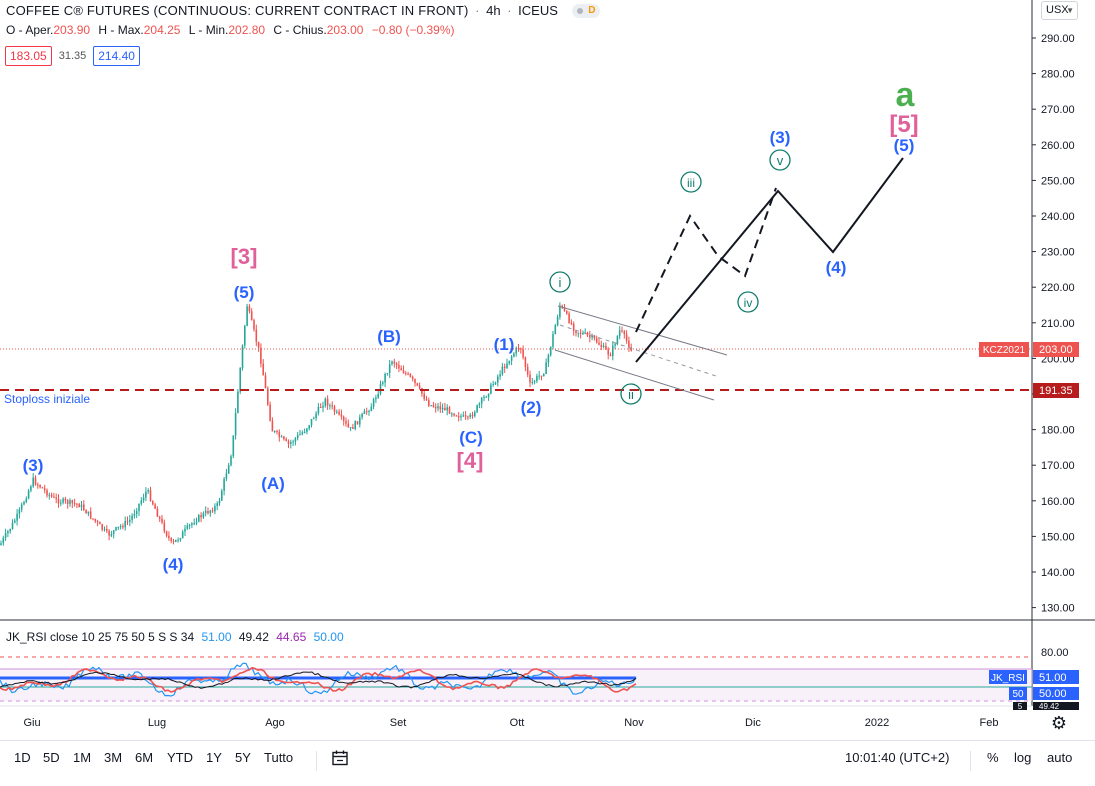  Describe the element at coordinates (216, 637) in the screenshot. I see `rsi-value-1: 51.00` at that location.